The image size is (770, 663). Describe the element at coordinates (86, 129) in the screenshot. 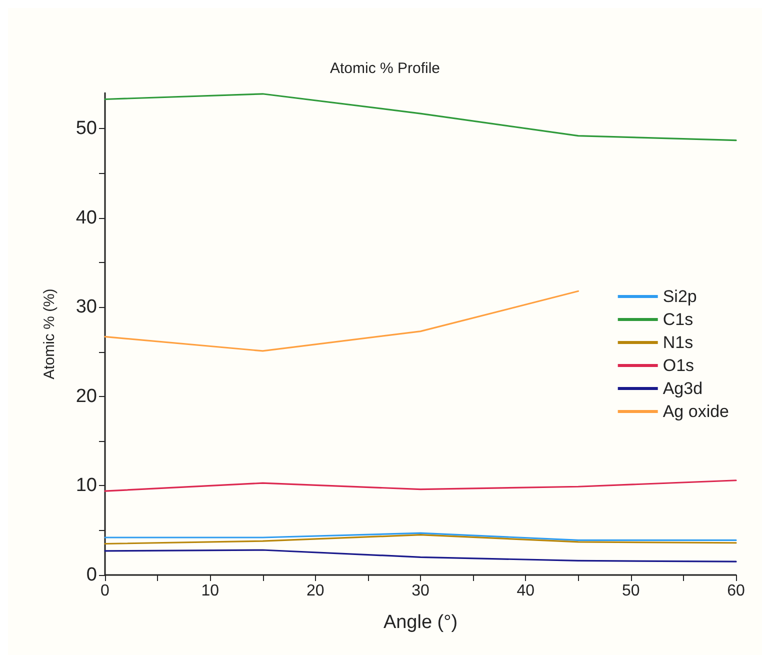

I see `y-tick-label: 50` at that location.